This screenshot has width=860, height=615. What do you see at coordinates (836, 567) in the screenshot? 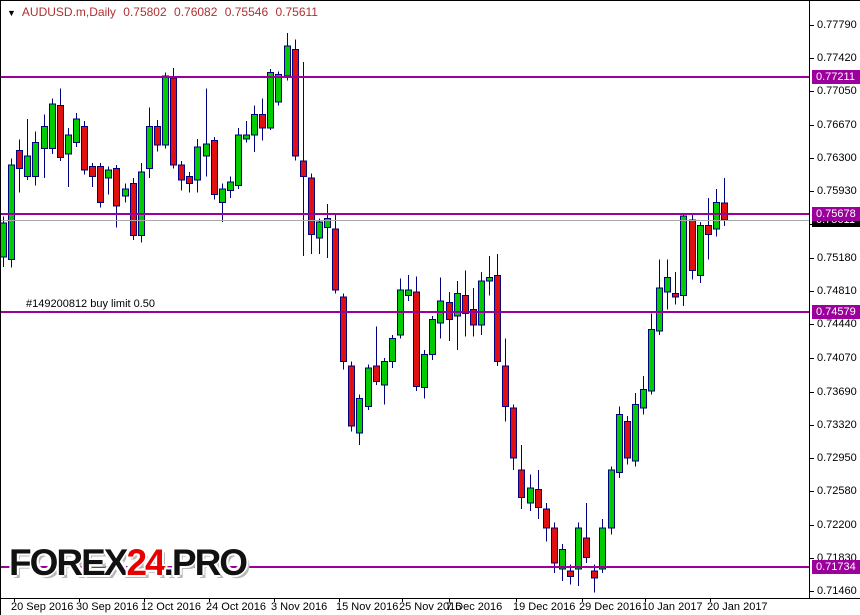
I see `level-price-label: 0.71734` at bounding box center [836, 567].